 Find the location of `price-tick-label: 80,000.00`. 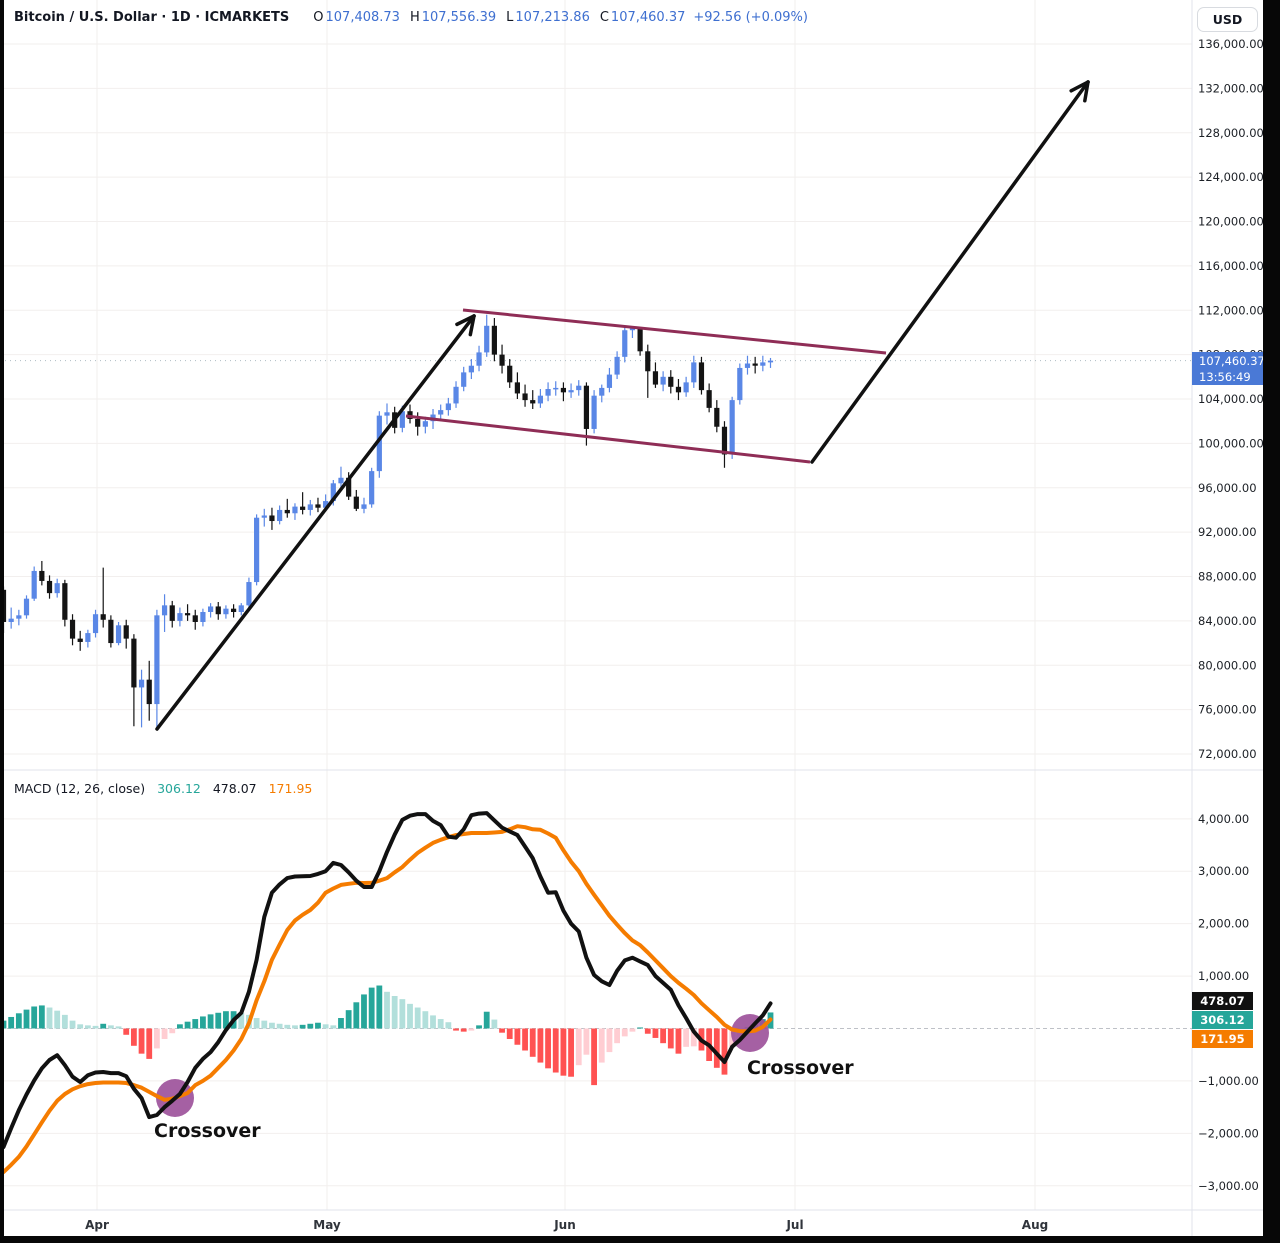

price-tick-label: 80,000.00 is located at coordinates (1227, 665).